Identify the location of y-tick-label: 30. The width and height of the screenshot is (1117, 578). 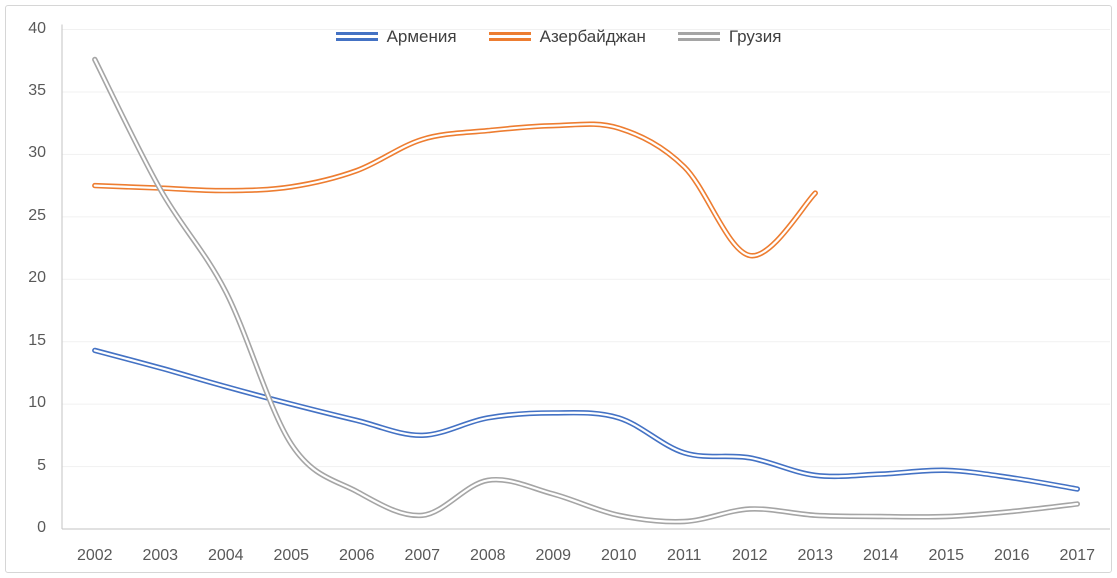
(37, 153).